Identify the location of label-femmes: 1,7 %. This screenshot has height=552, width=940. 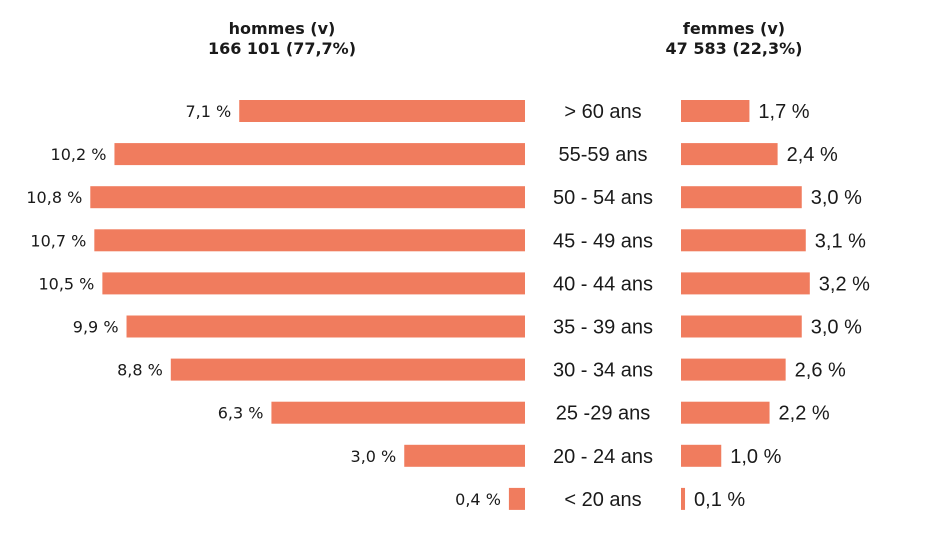
(783, 112).